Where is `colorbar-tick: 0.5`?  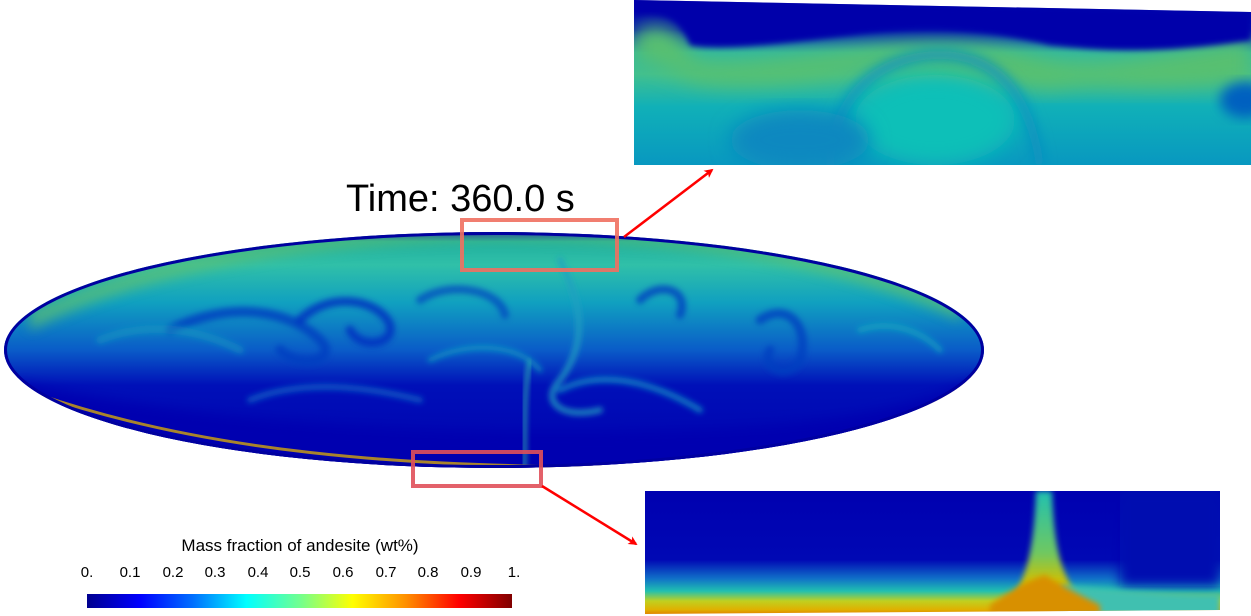 colorbar-tick: 0.5 is located at coordinates (300, 572).